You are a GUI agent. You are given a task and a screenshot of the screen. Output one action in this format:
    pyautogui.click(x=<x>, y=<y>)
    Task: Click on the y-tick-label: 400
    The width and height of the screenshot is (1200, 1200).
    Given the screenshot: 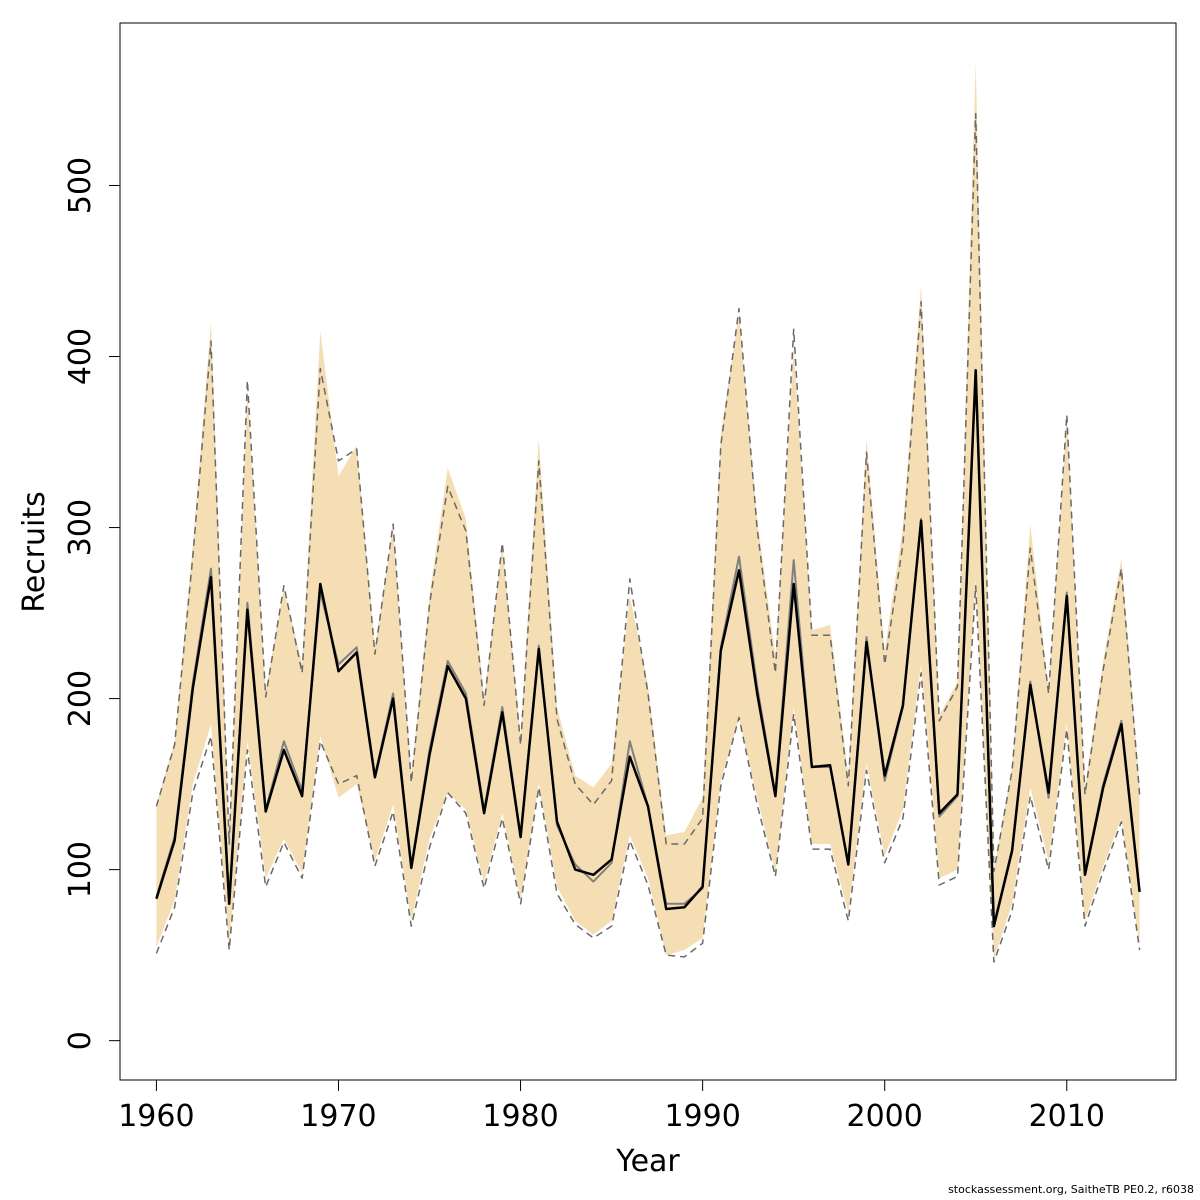 What is the action you would take?
    pyautogui.click(x=80, y=356)
    